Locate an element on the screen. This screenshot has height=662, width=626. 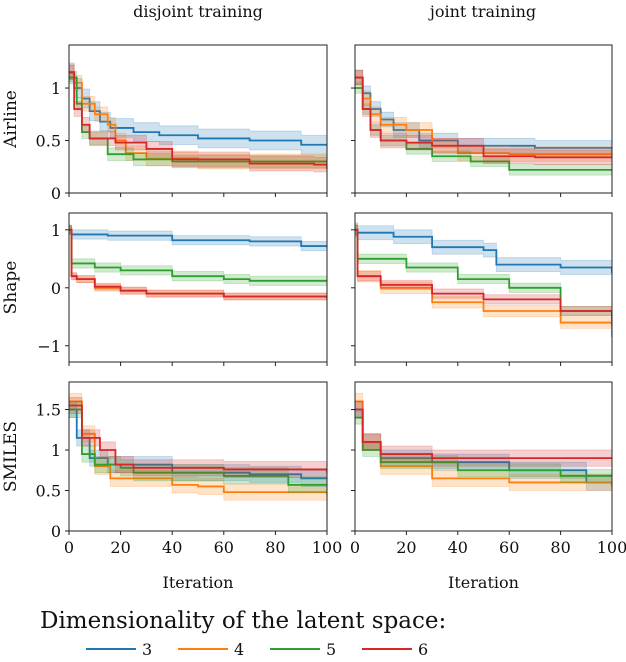
legend-label-4: 4 is located at coordinates (239, 649).